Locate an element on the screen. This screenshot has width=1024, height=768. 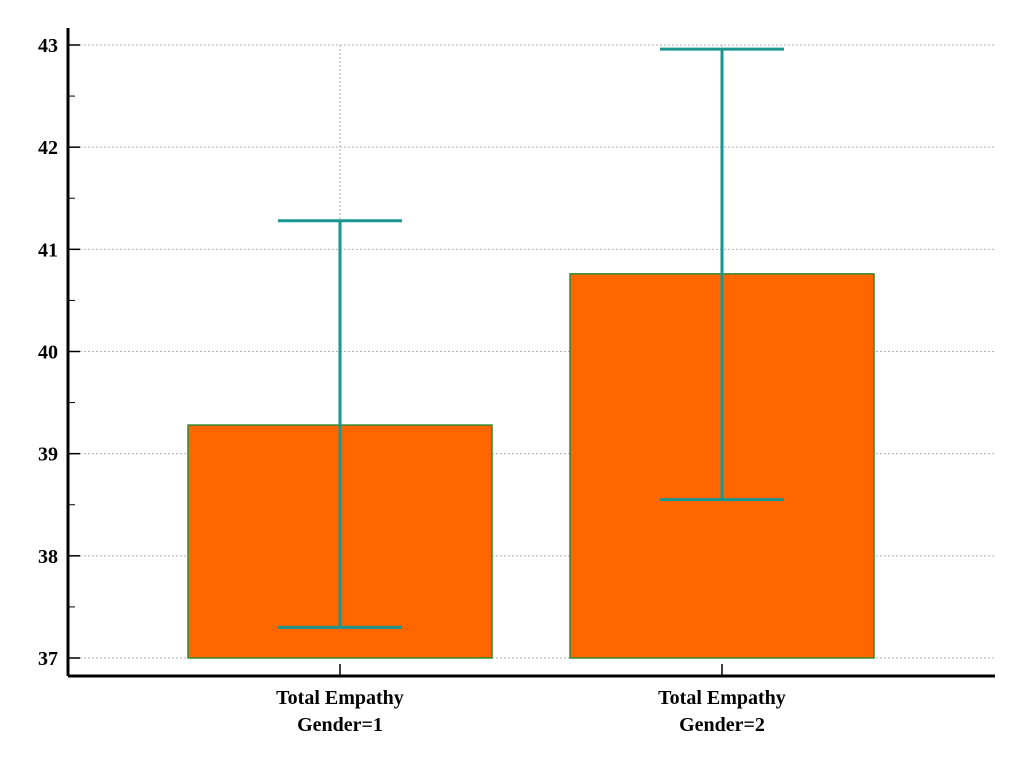
y-tick-label: 42 is located at coordinates (48, 148).